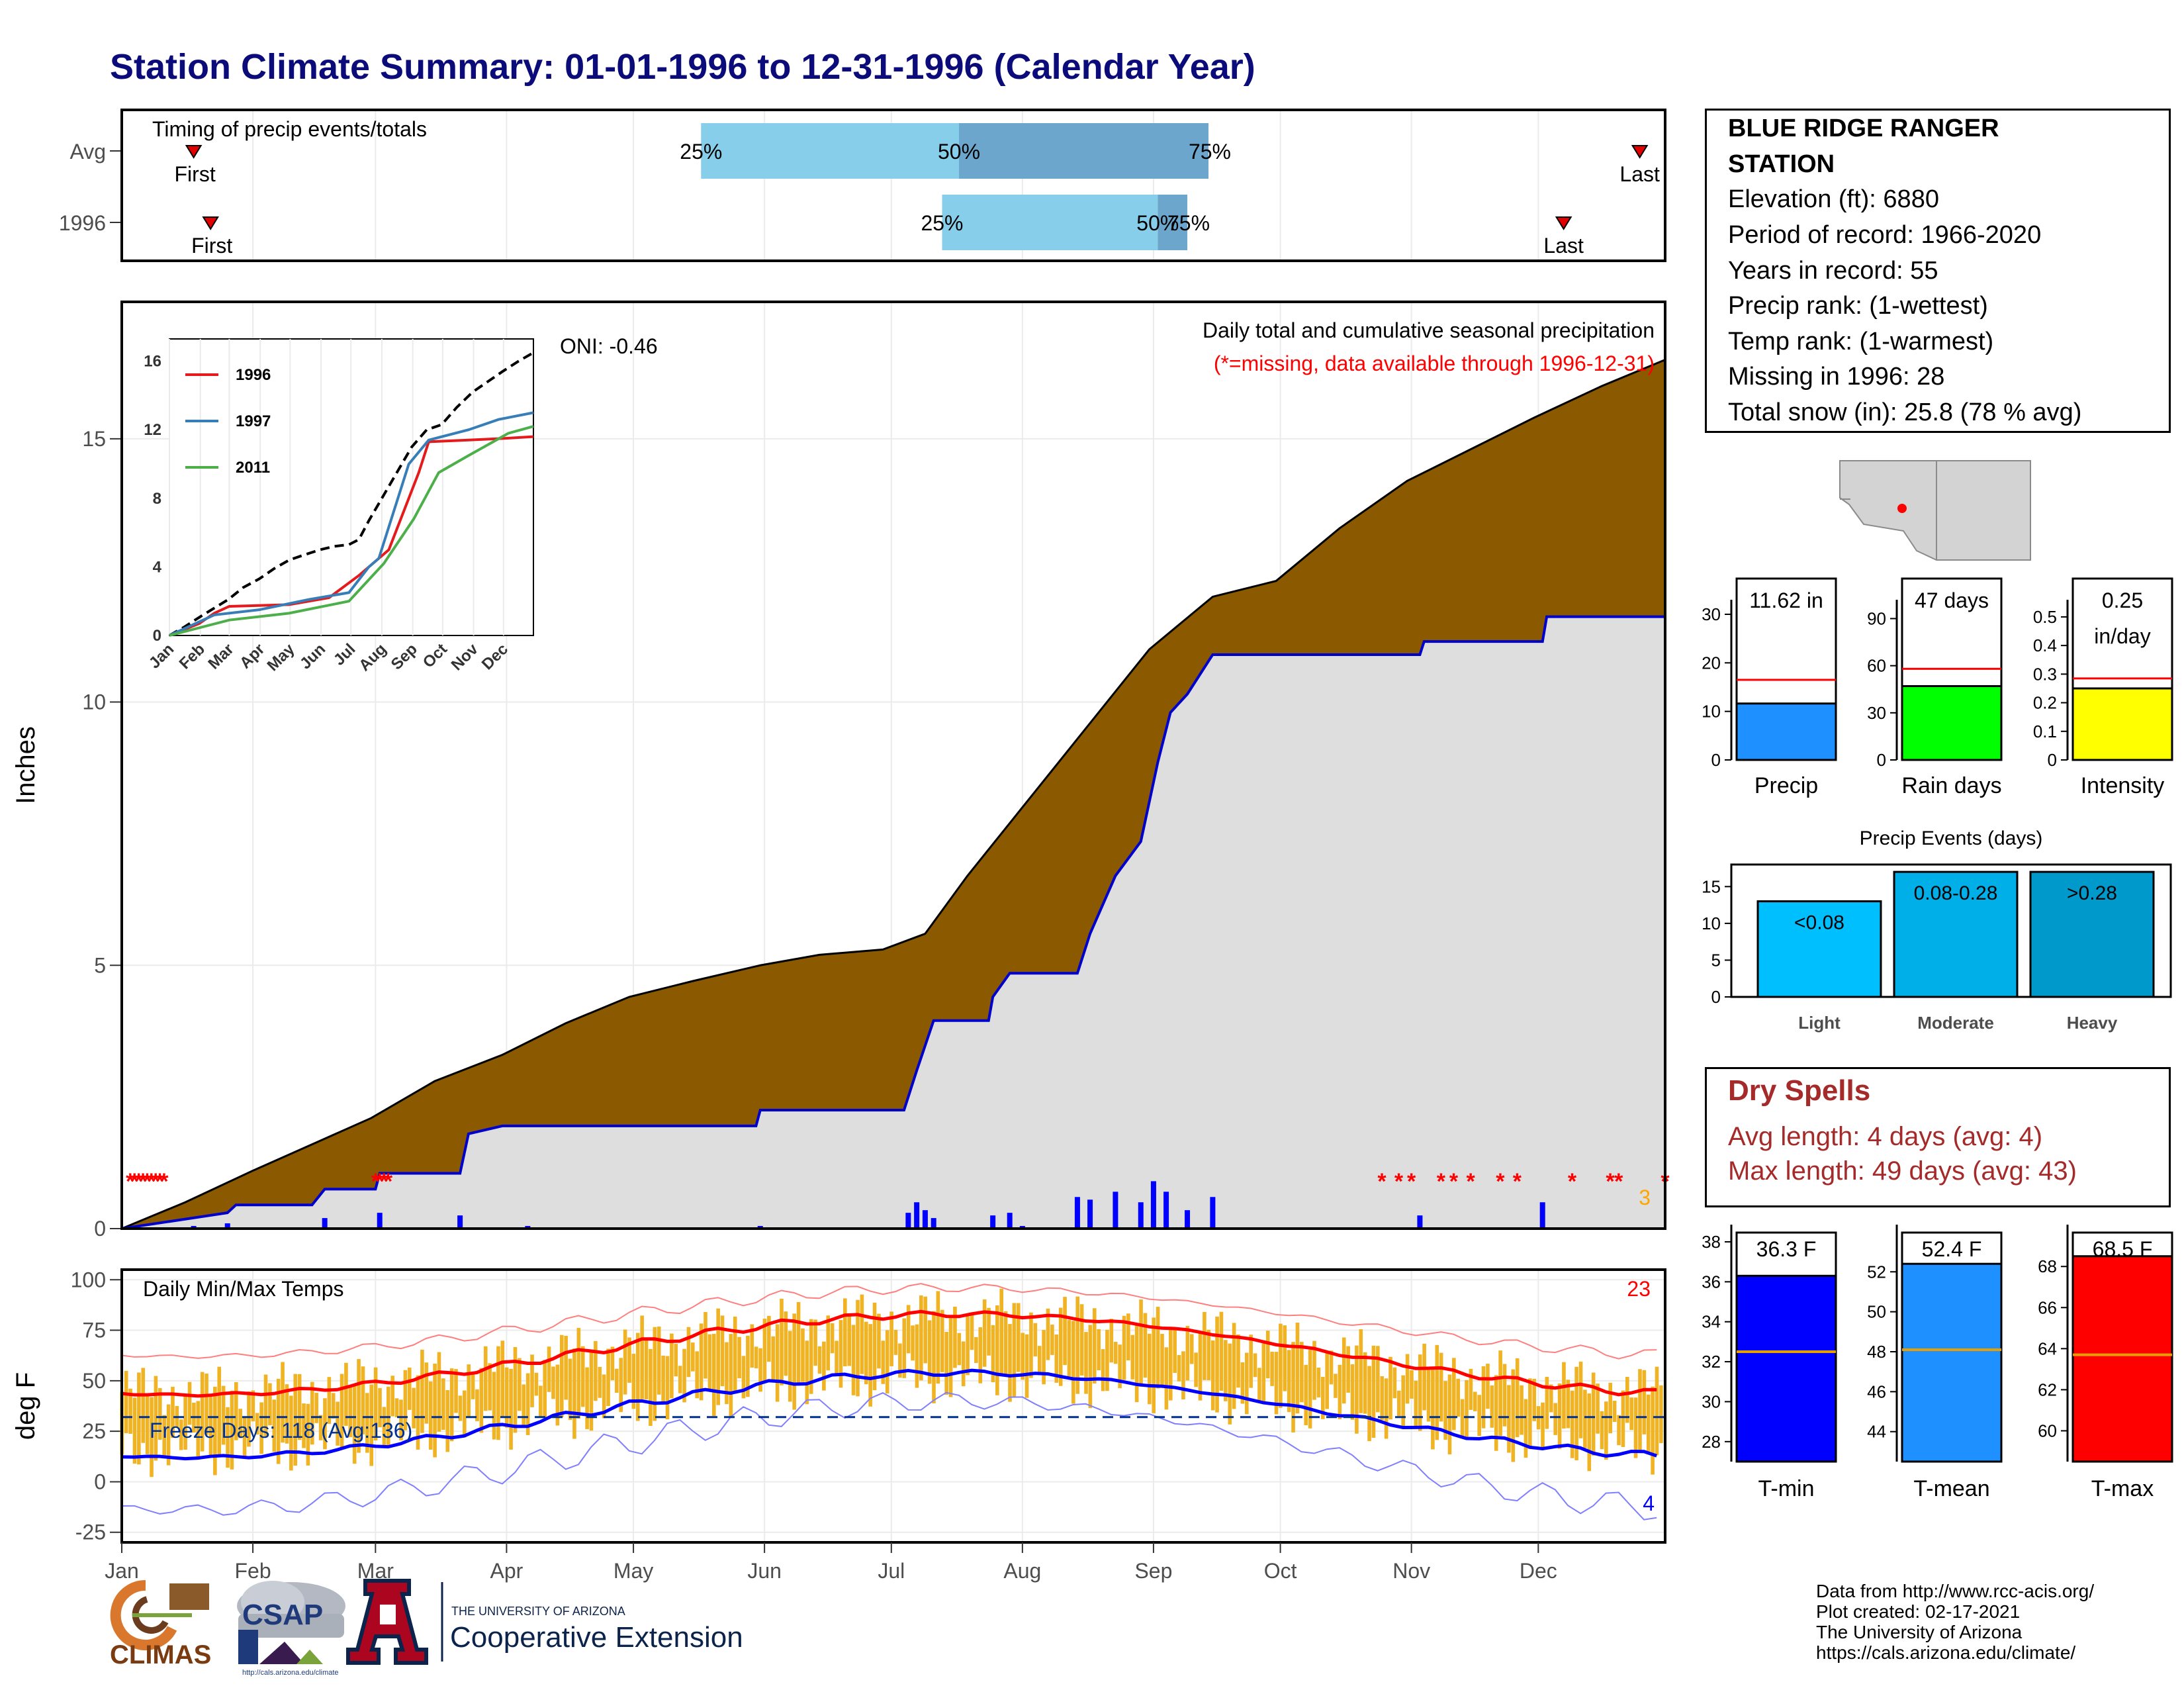 This screenshot has height=1688, width=2184. I want to click on mini-bar-label: Precip, so click(1786, 785).